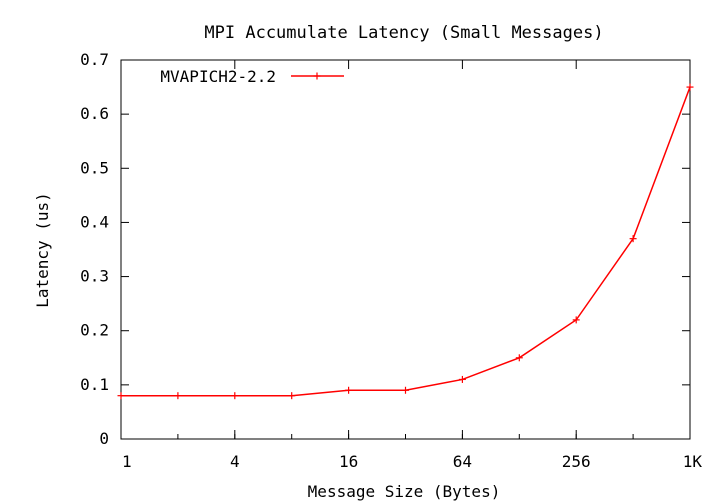  I want to click on y-tick-label: 0.5, so click(94, 167).